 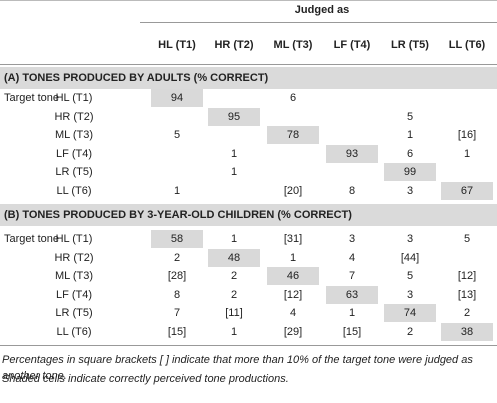 What do you see at coordinates (467, 45) in the screenshot?
I see `column-header: LL (T6)` at bounding box center [467, 45].